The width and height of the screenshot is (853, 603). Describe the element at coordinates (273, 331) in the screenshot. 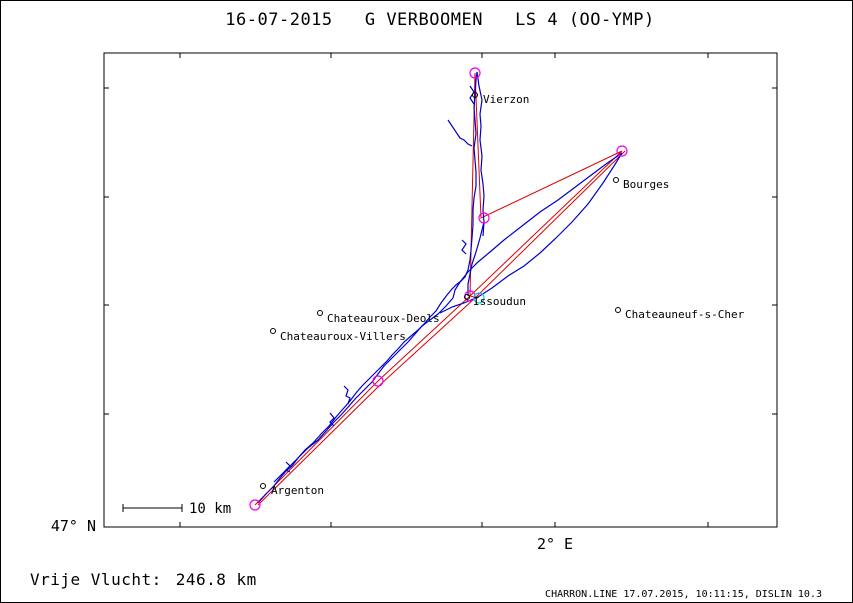

I see `place-marker-chateauroux-villers` at that location.